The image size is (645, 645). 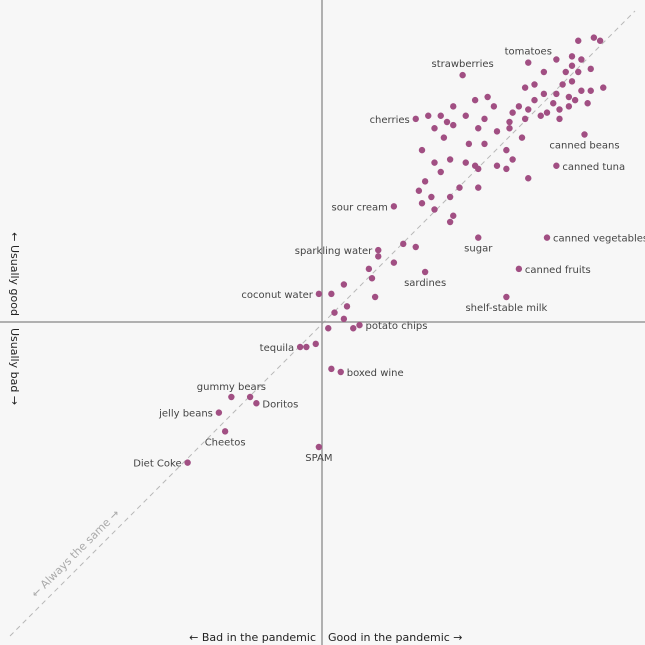 I want to click on point-label-canned-tuna: canned tuna, so click(x=593, y=167).